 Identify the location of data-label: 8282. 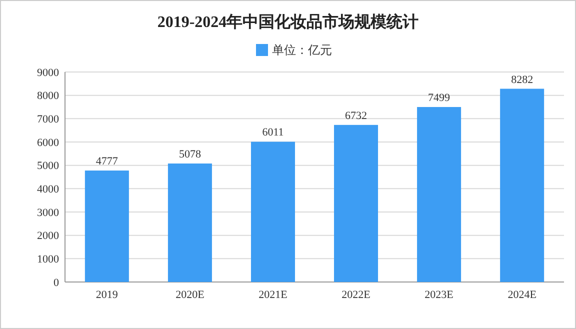
(522, 80).